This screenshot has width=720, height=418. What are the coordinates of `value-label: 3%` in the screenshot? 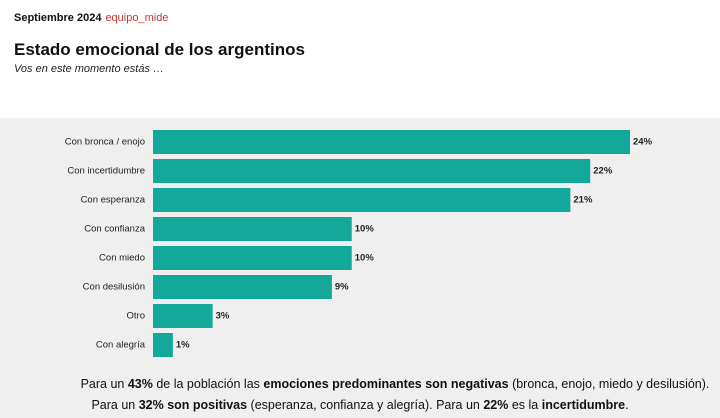 It's located at (223, 316).